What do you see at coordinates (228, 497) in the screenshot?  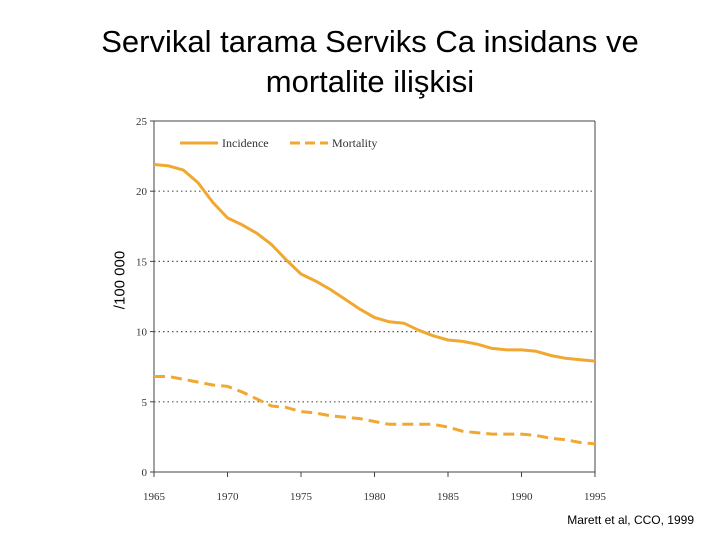 I see `x-tick-label-1970: 1970` at bounding box center [228, 497].